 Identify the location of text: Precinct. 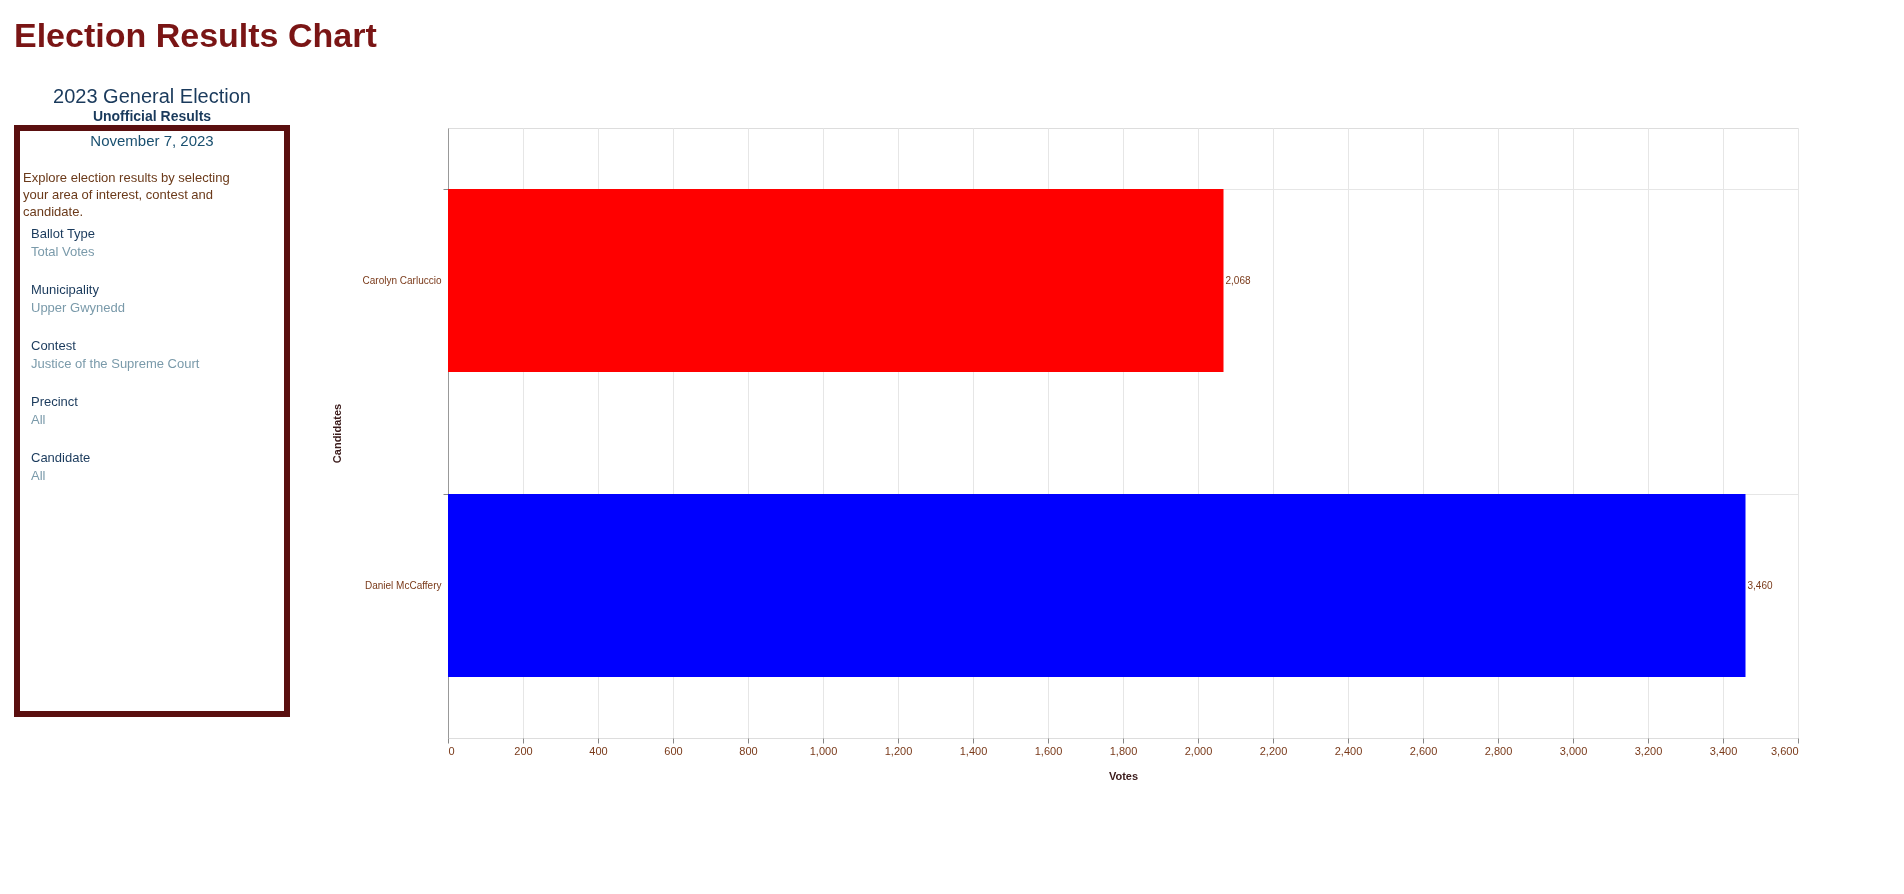
(55, 401).